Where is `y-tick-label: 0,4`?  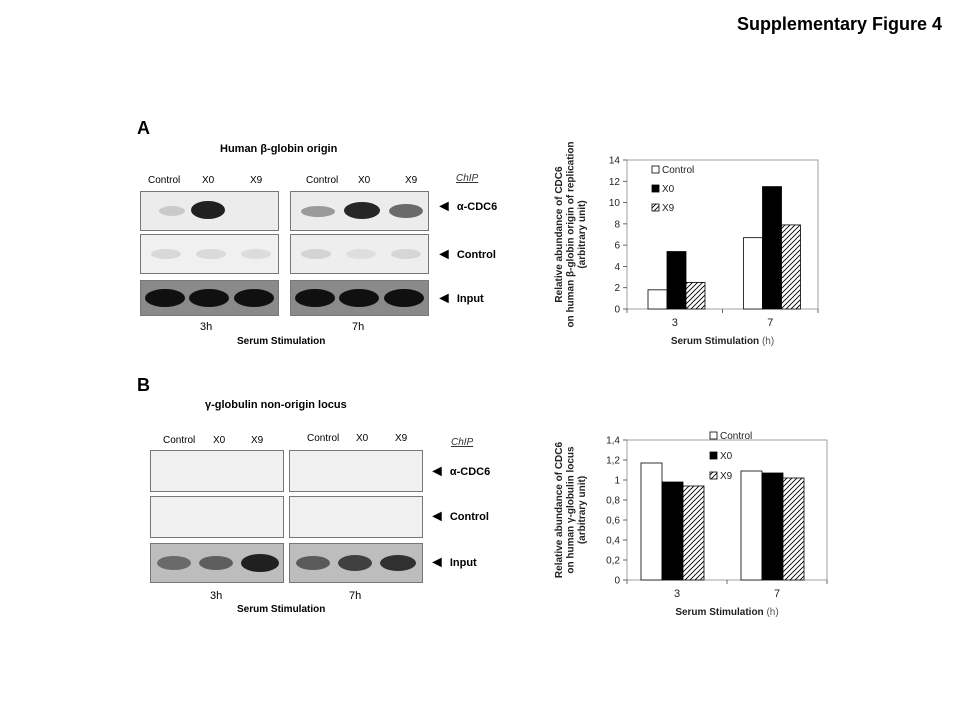 y-tick-label: 0,4 is located at coordinates (613, 541).